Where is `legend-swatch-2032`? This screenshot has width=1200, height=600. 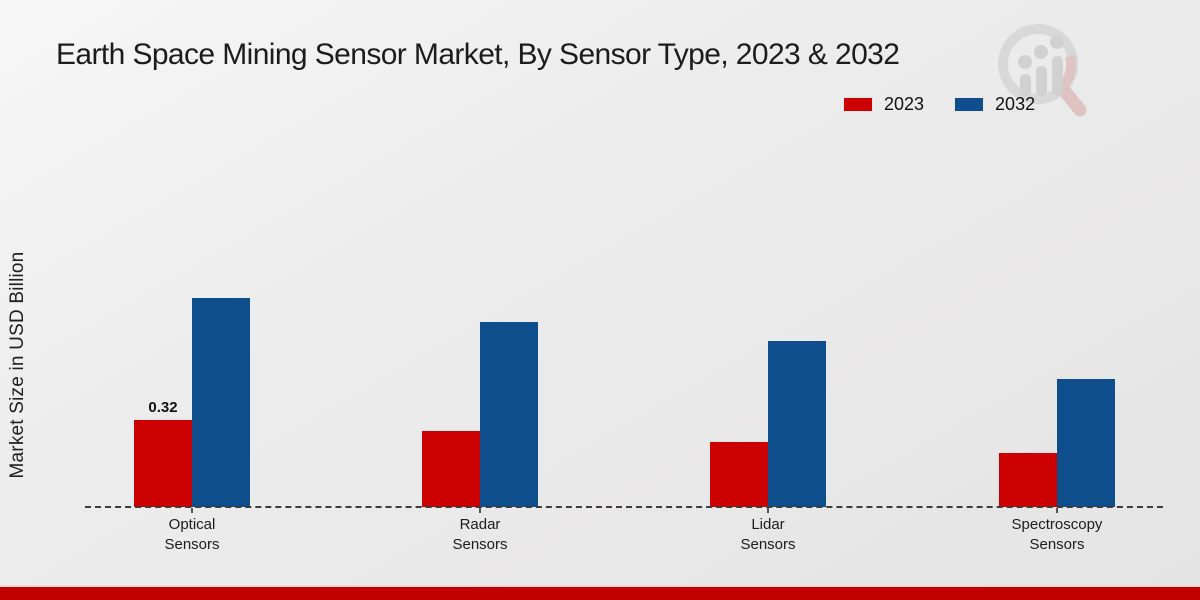
legend-swatch-2032 is located at coordinates (969, 104).